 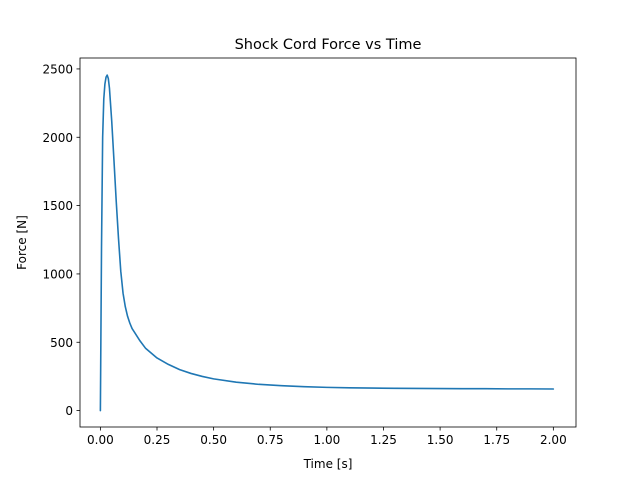 I want to click on x-tick-label: 2.00, so click(x=553, y=440).